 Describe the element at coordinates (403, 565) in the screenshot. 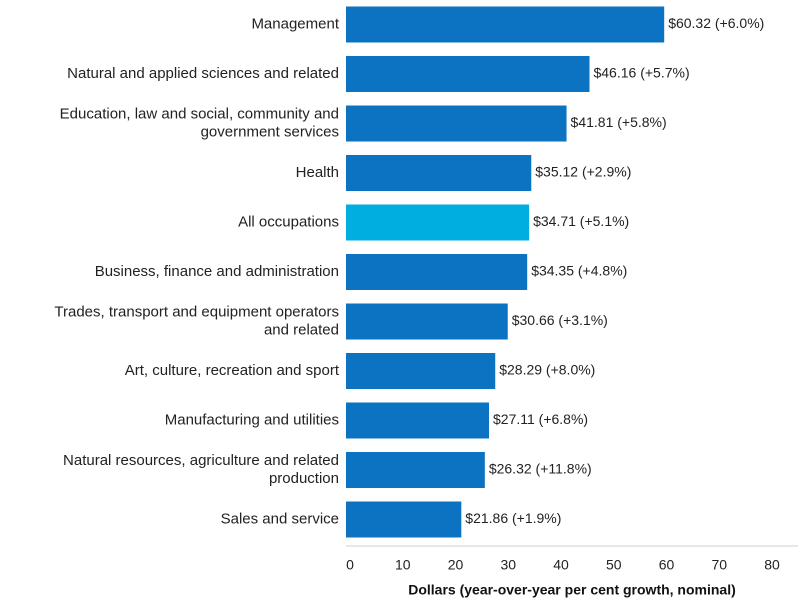

I see `x-tick-label-1: 10` at that location.